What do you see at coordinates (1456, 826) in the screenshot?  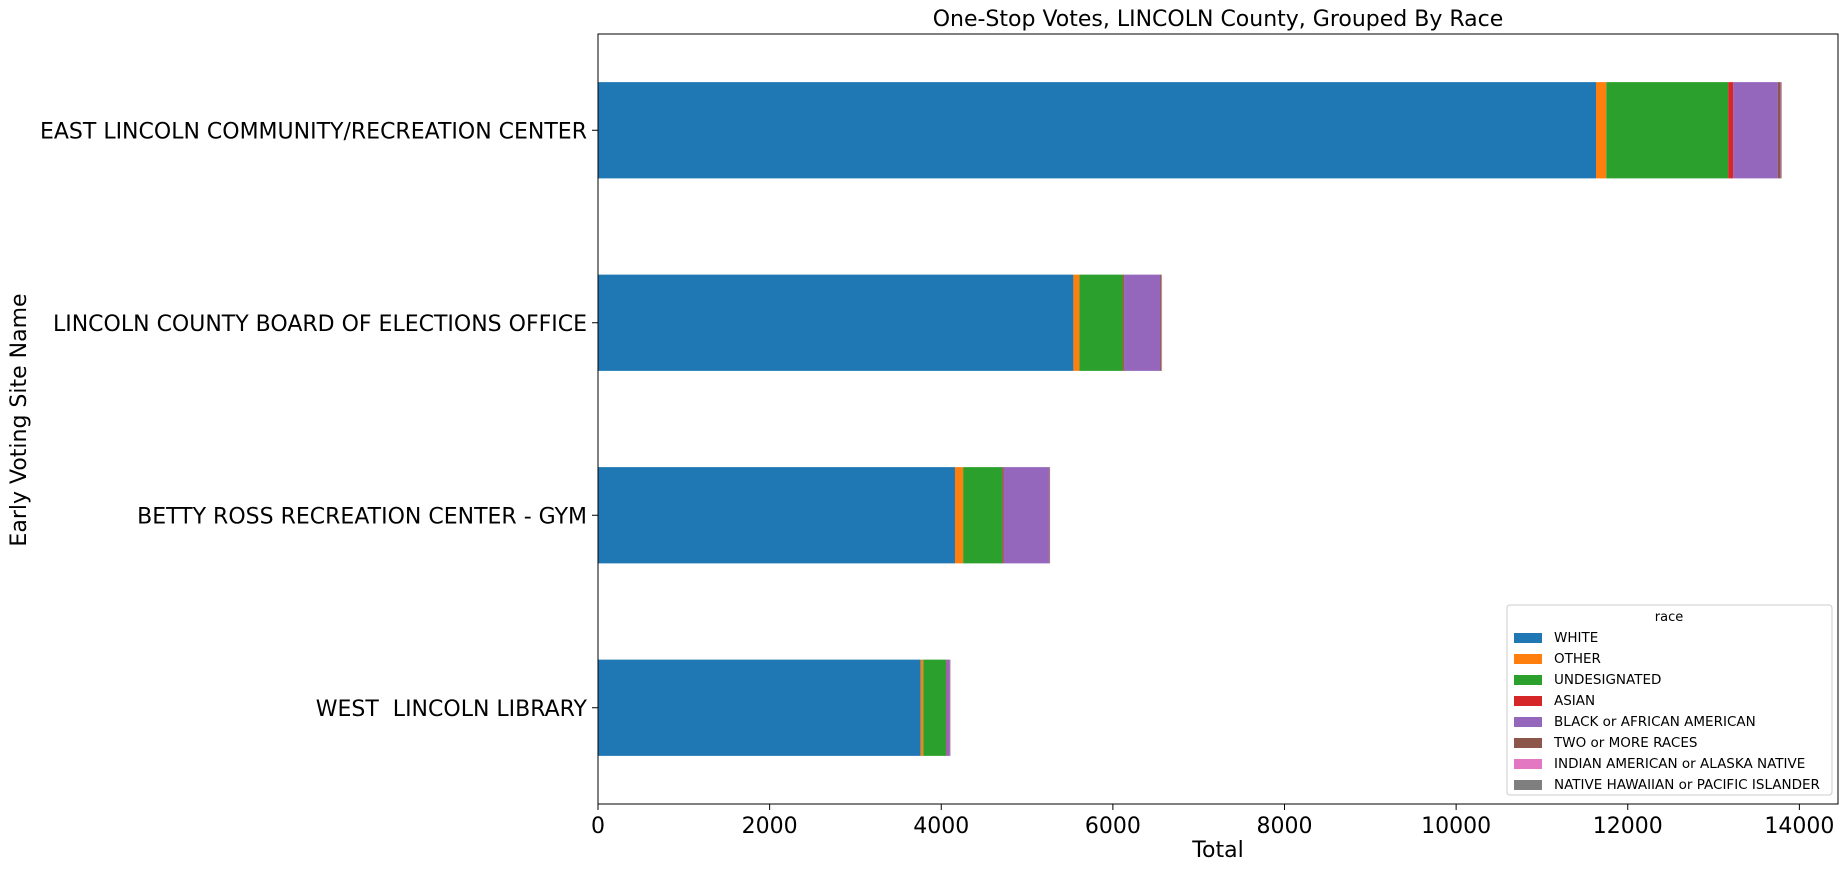 I see `x-tick-label-5: 10000` at bounding box center [1456, 826].